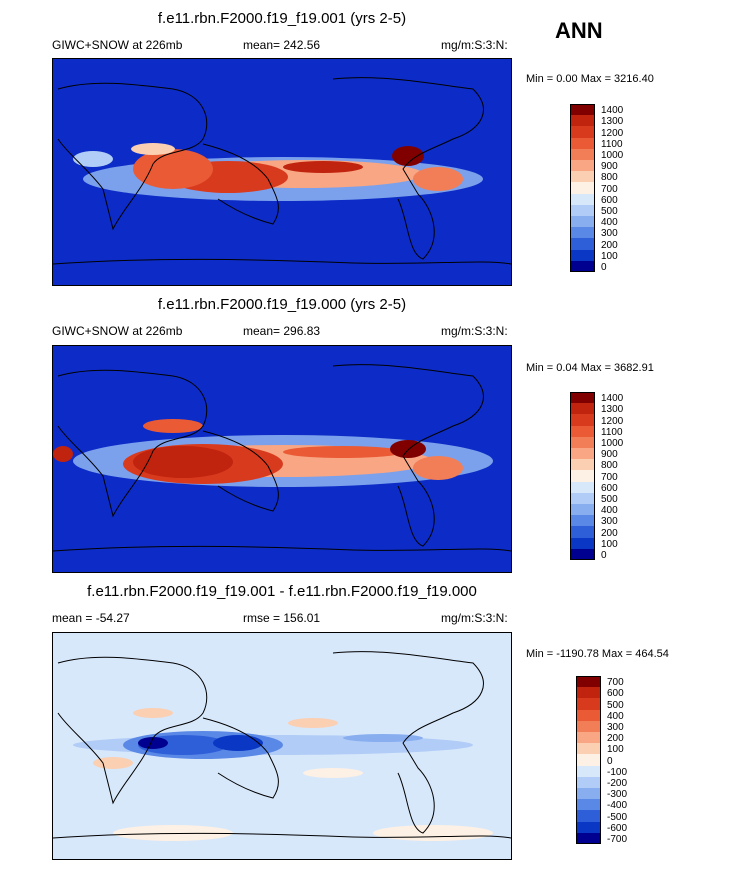 The height and width of the screenshot is (872, 733). Describe the element at coordinates (474, 331) in the screenshot. I see `panel-2-units: mg/m:S:3:N:` at that location.